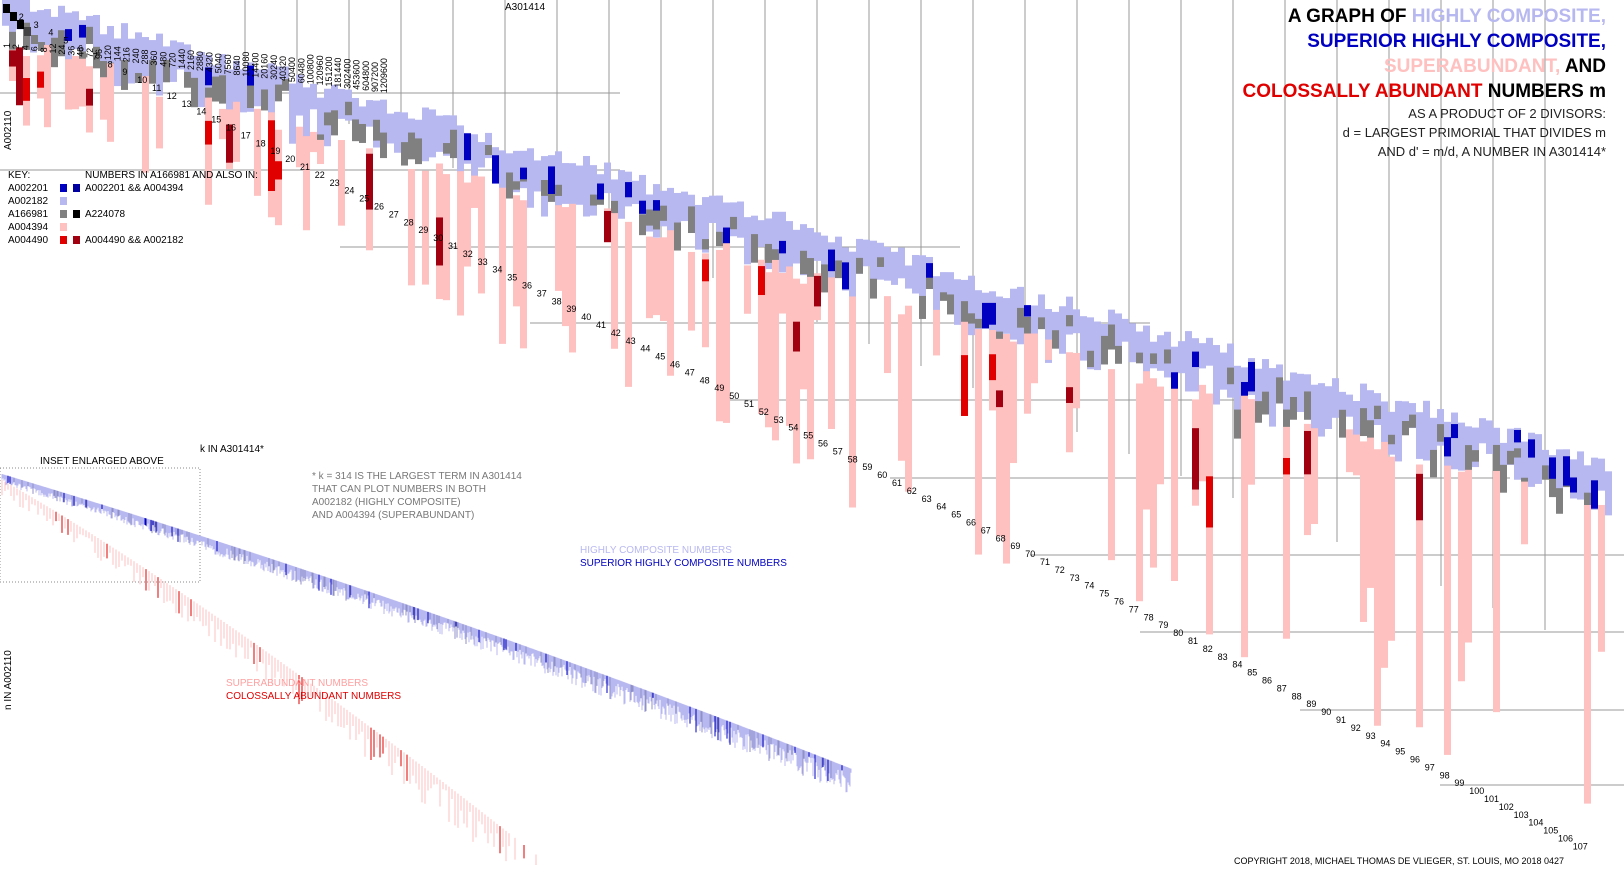 The height and width of the screenshot is (872, 1624). What do you see at coordinates (65, 41) in the screenshot?
I see `row-tick-label: 5` at bounding box center [65, 41].